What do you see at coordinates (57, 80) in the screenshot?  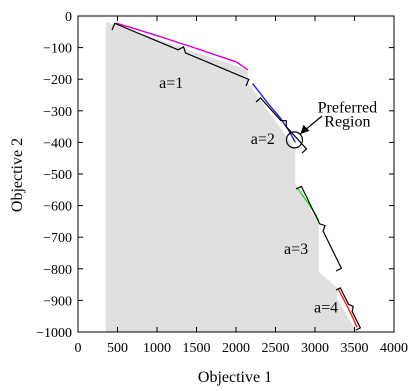 I see `y-tick-label: −200` at bounding box center [57, 80].